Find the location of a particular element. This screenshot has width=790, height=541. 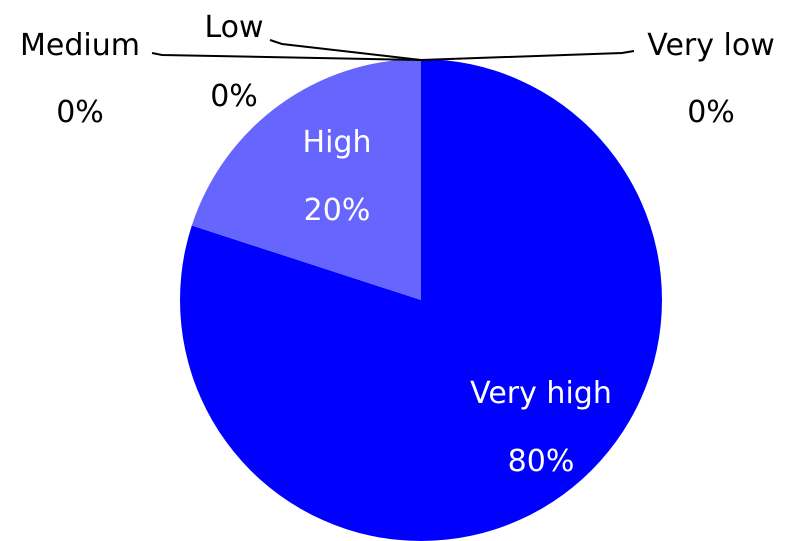

slice-label-high: High is located at coordinates (337, 142).